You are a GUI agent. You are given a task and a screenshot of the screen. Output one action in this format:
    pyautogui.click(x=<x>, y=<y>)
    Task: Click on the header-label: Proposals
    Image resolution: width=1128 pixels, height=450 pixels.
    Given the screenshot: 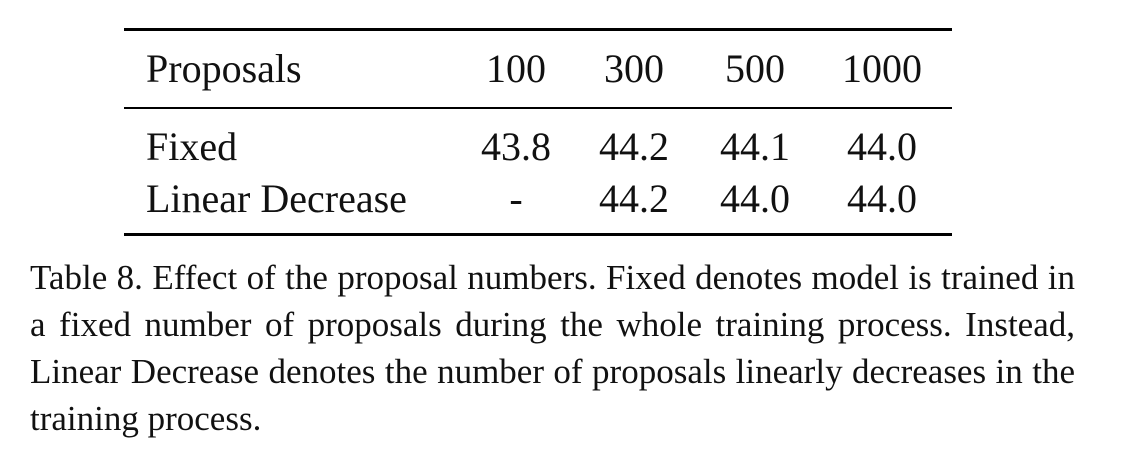 What is the action you would take?
    pyautogui.click(x=224, y=68)
    